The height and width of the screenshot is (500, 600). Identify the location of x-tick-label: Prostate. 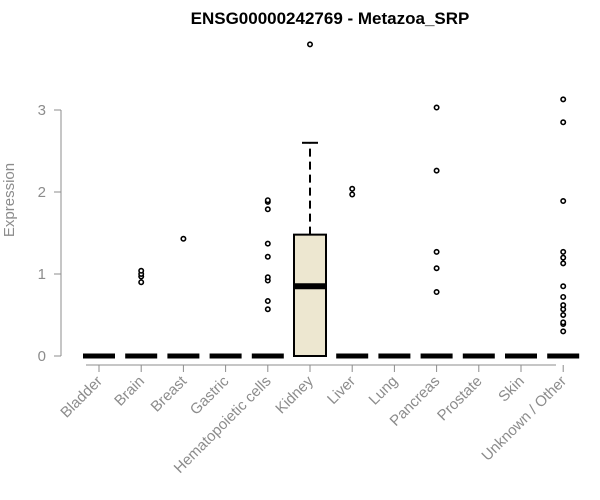
(460, 399).